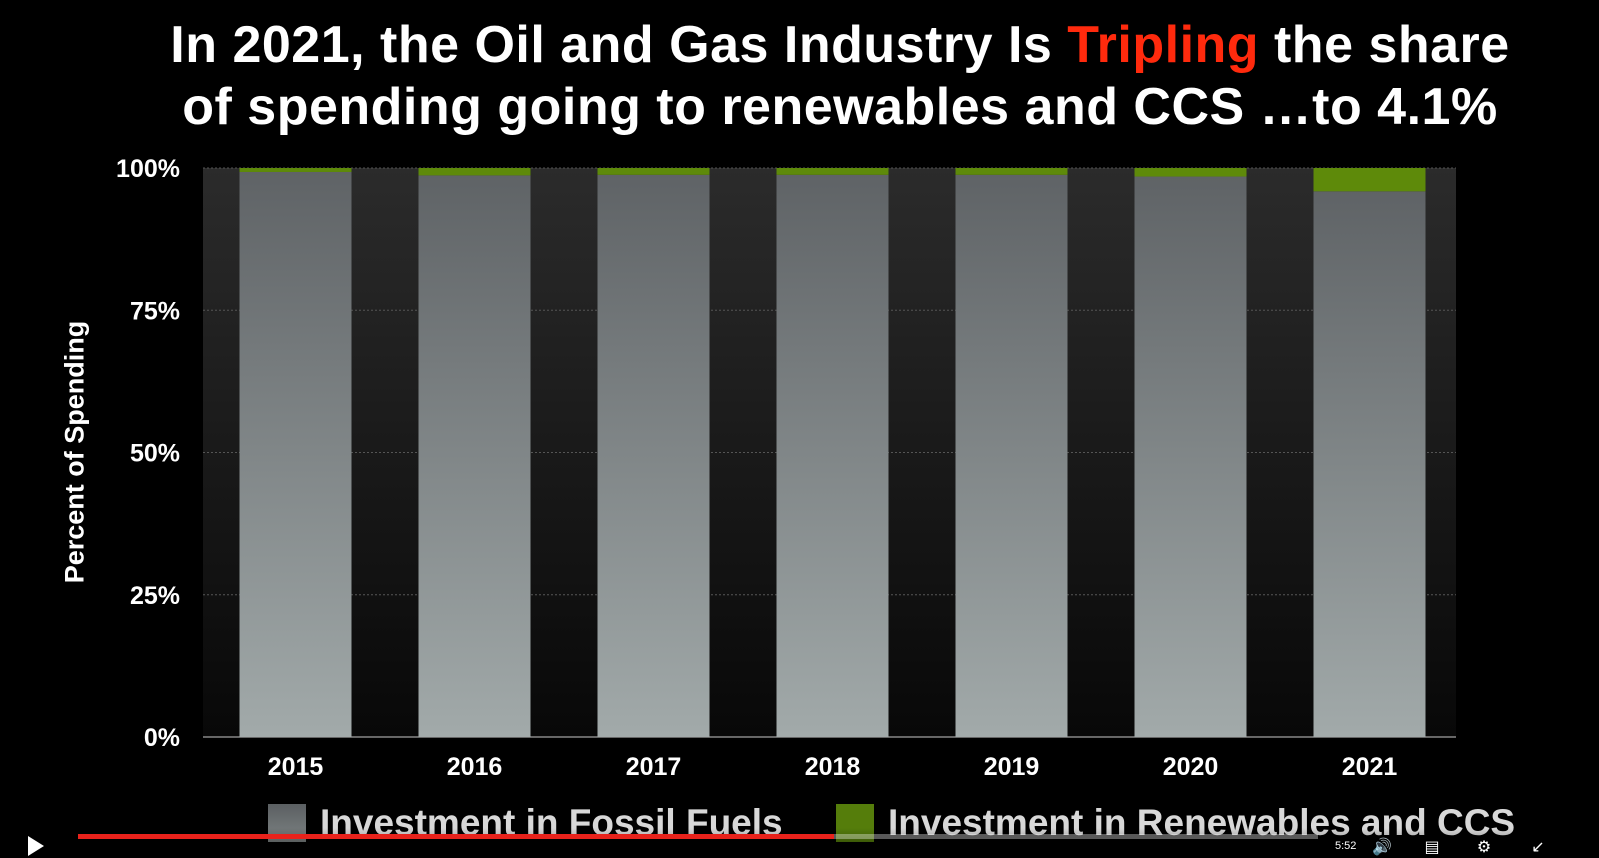 The height and width of the screenshot is (858, 1599). Describe the element at coordinates (456, 836) in the screenshot. I see `progress-fill` at that location.